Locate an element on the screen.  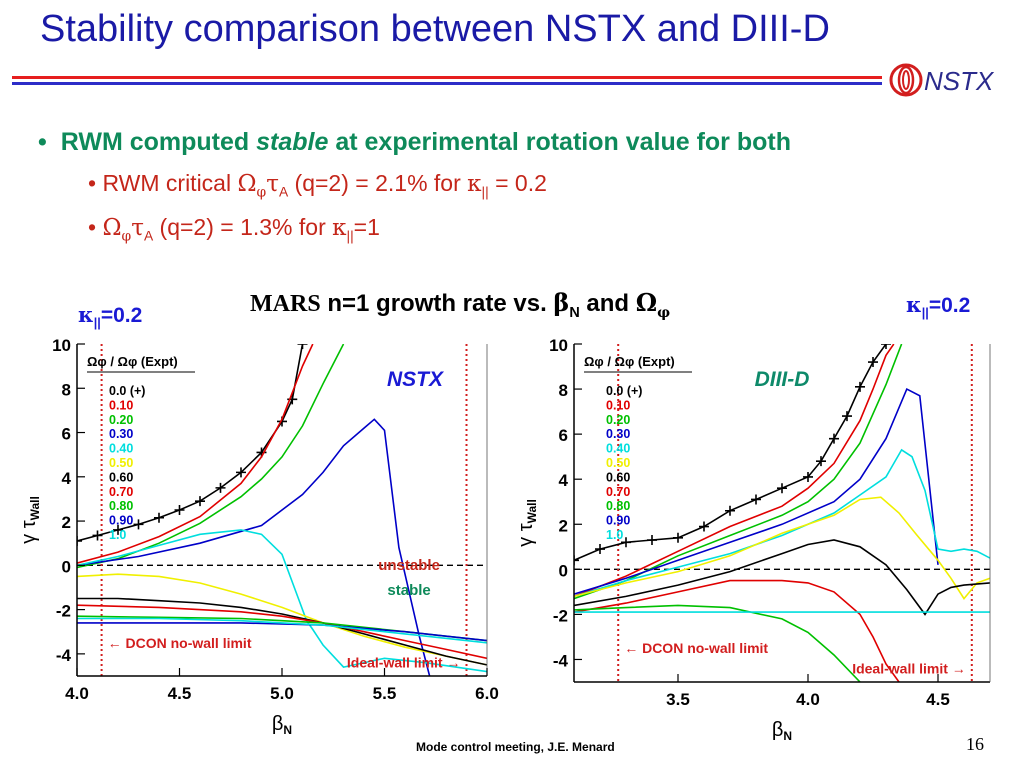
nstx-ytick-label-1: 8 is located at coordinates (66, 389).